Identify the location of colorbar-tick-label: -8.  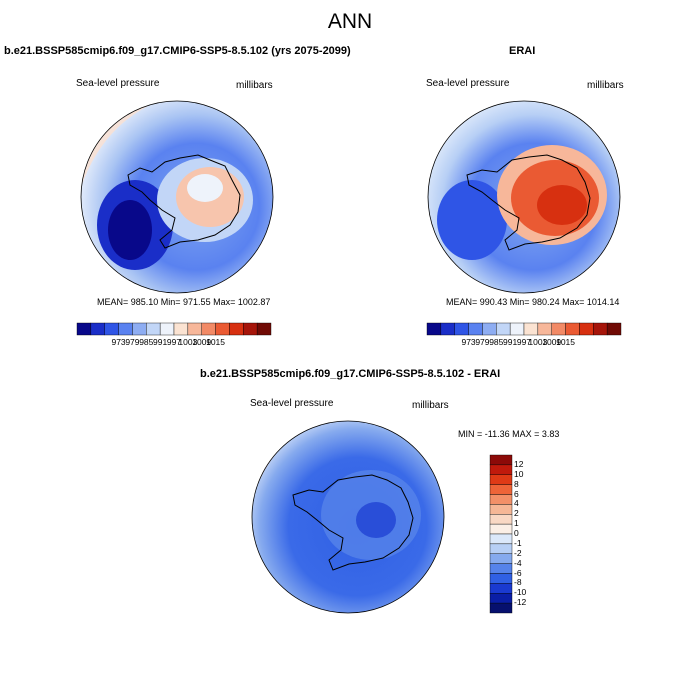
(518, 582).